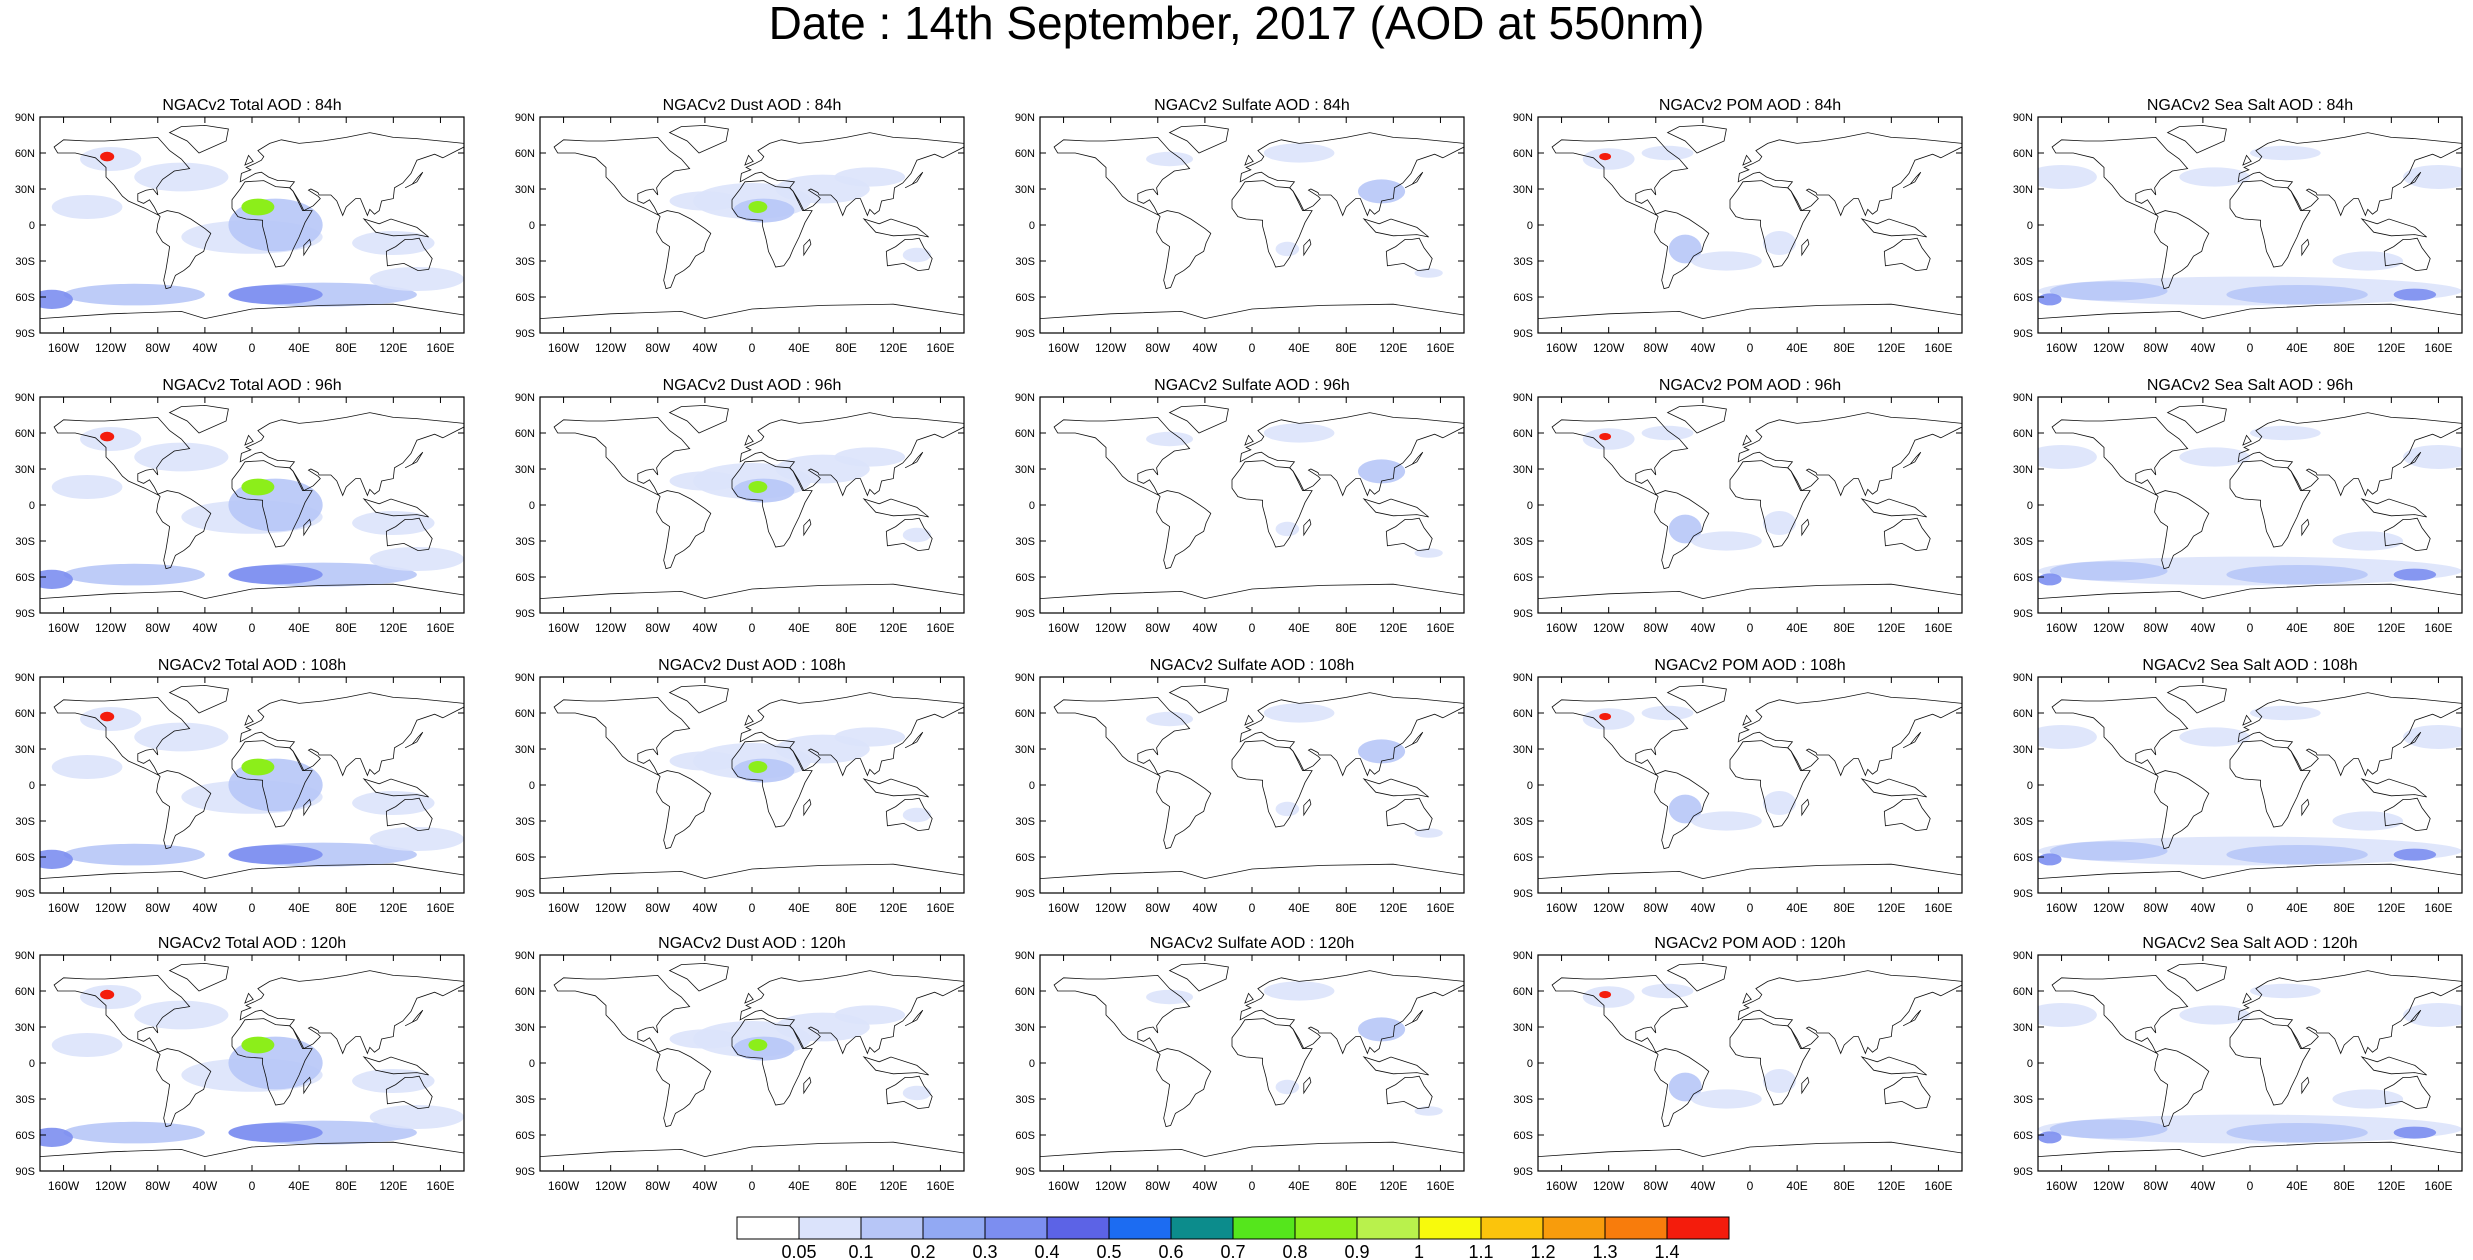  I want to click on lon-label: 0, so click(252, 348).